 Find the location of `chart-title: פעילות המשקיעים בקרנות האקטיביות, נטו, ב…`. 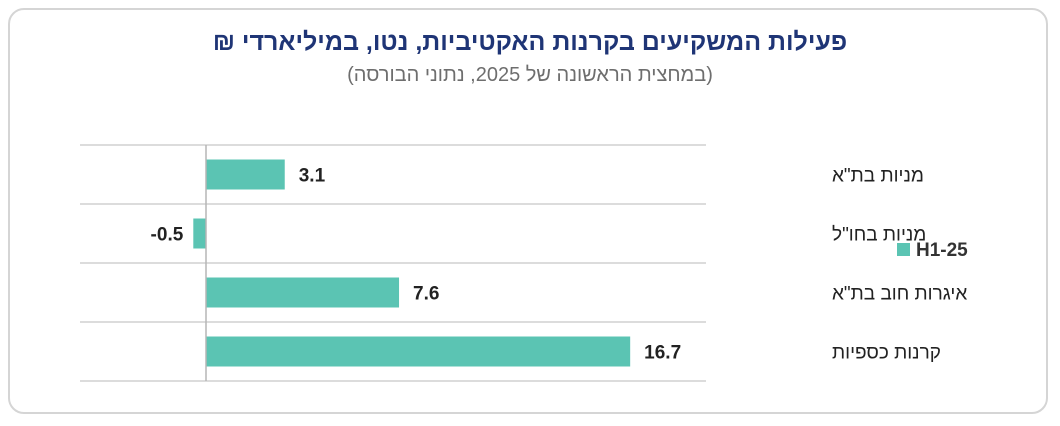

chart-title: פעילות המשקיעים בקרנות האקטיביות, נטו, ב… is located at coordinates (530, 42).